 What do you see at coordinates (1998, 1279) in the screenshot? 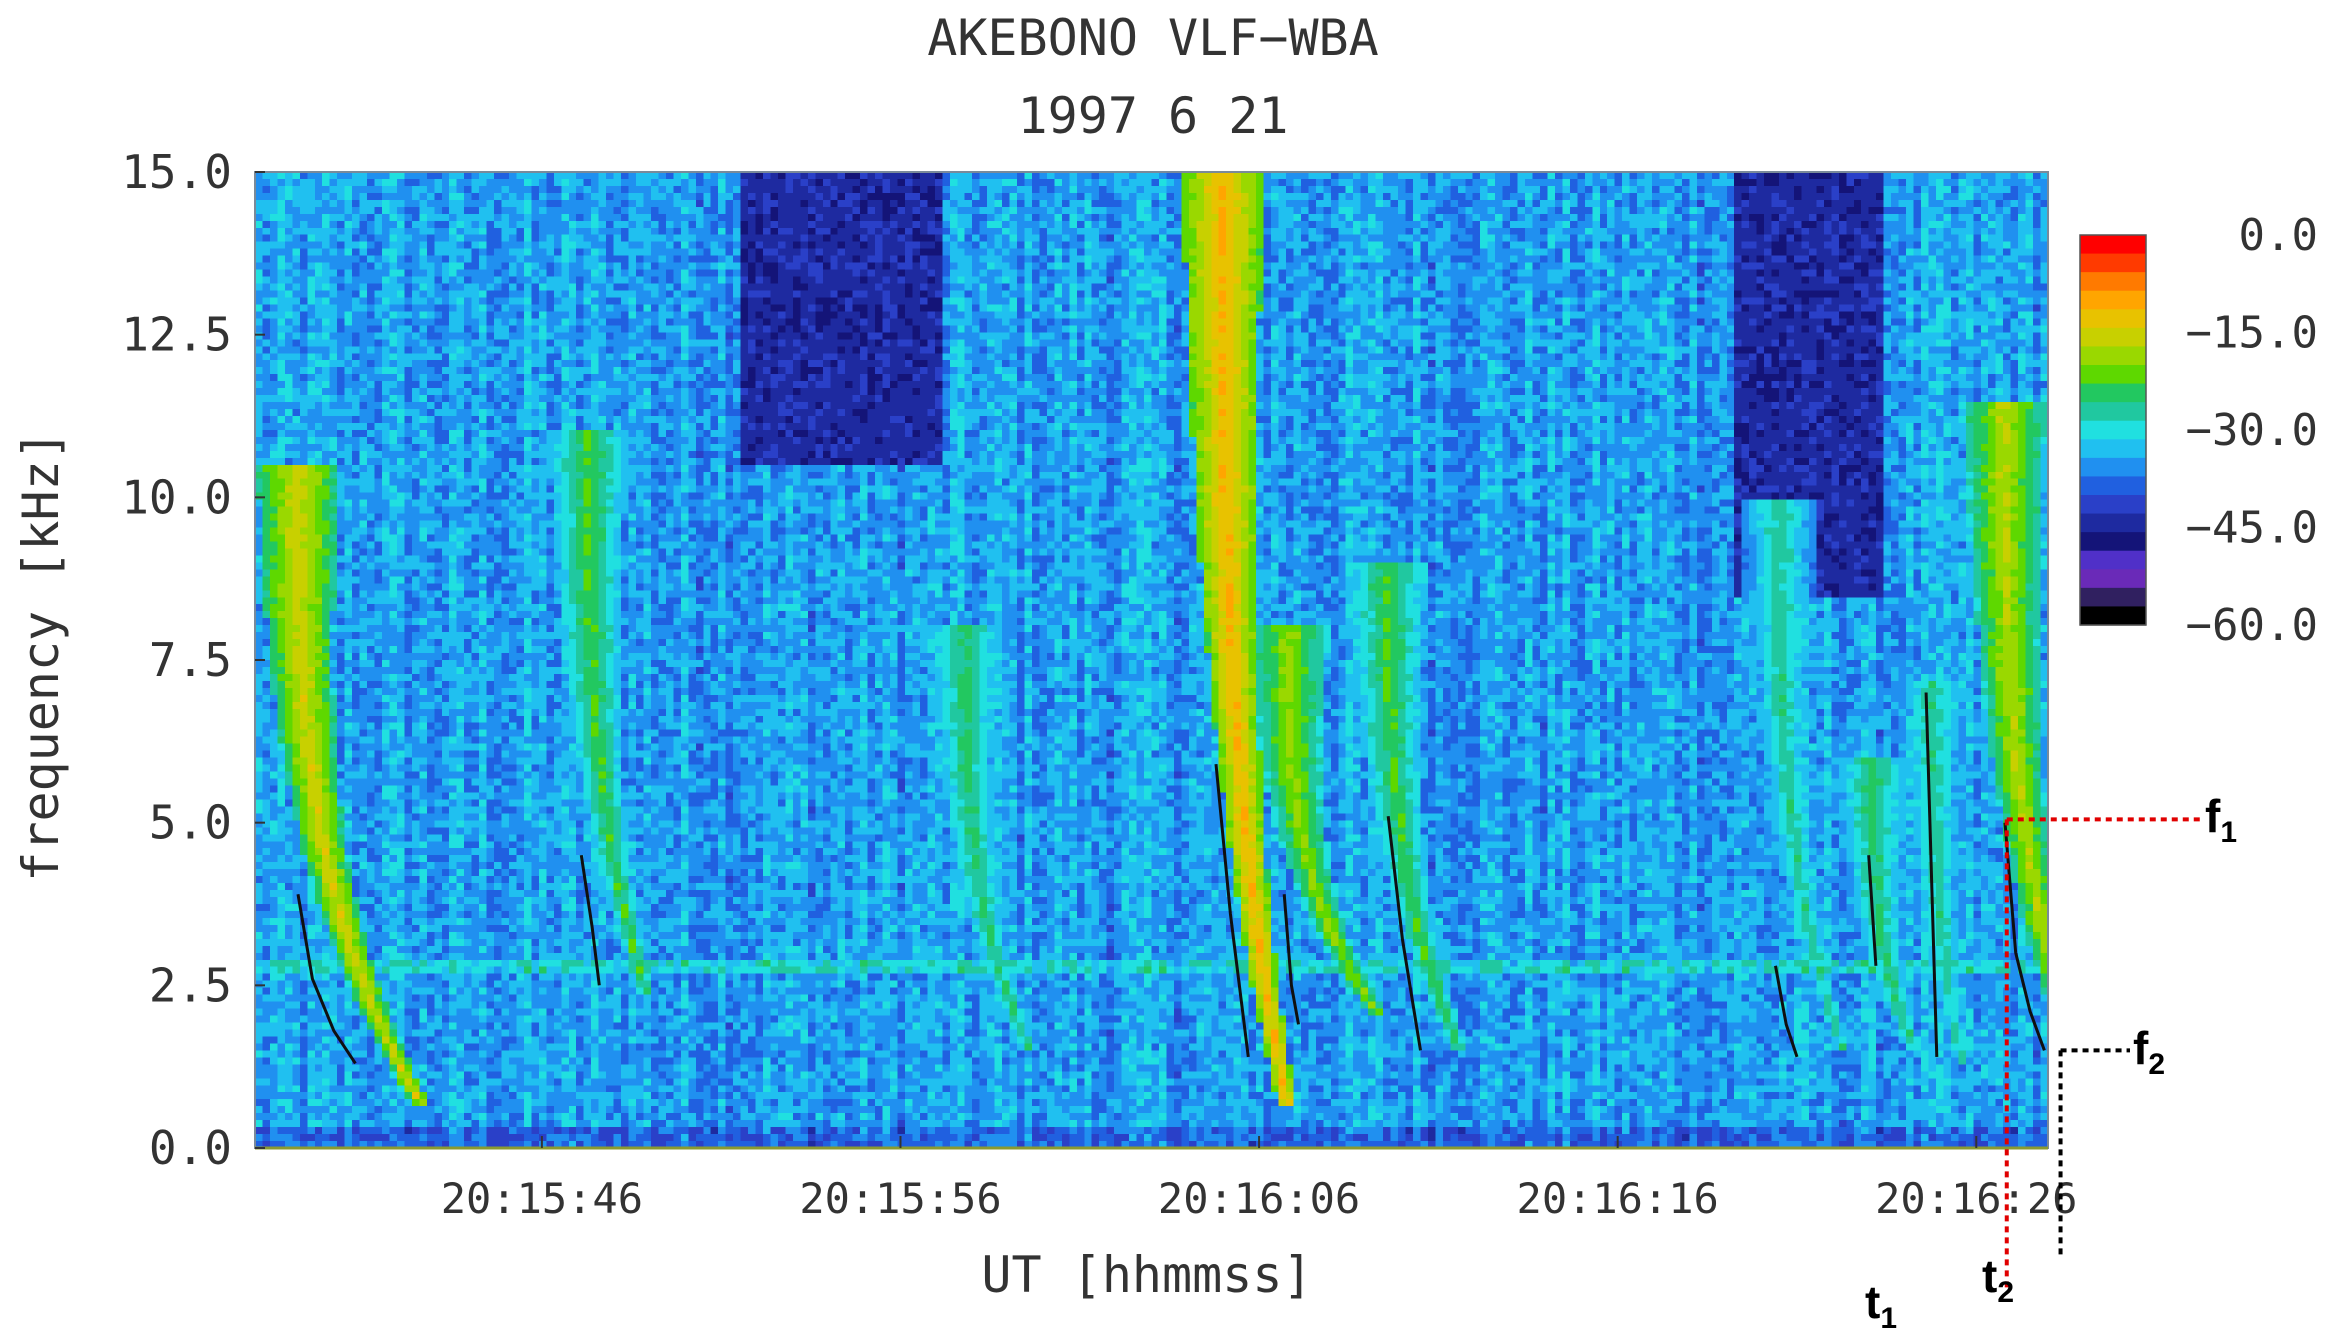
I see `t2-label: t2` at bounding box center [1998, 1279].